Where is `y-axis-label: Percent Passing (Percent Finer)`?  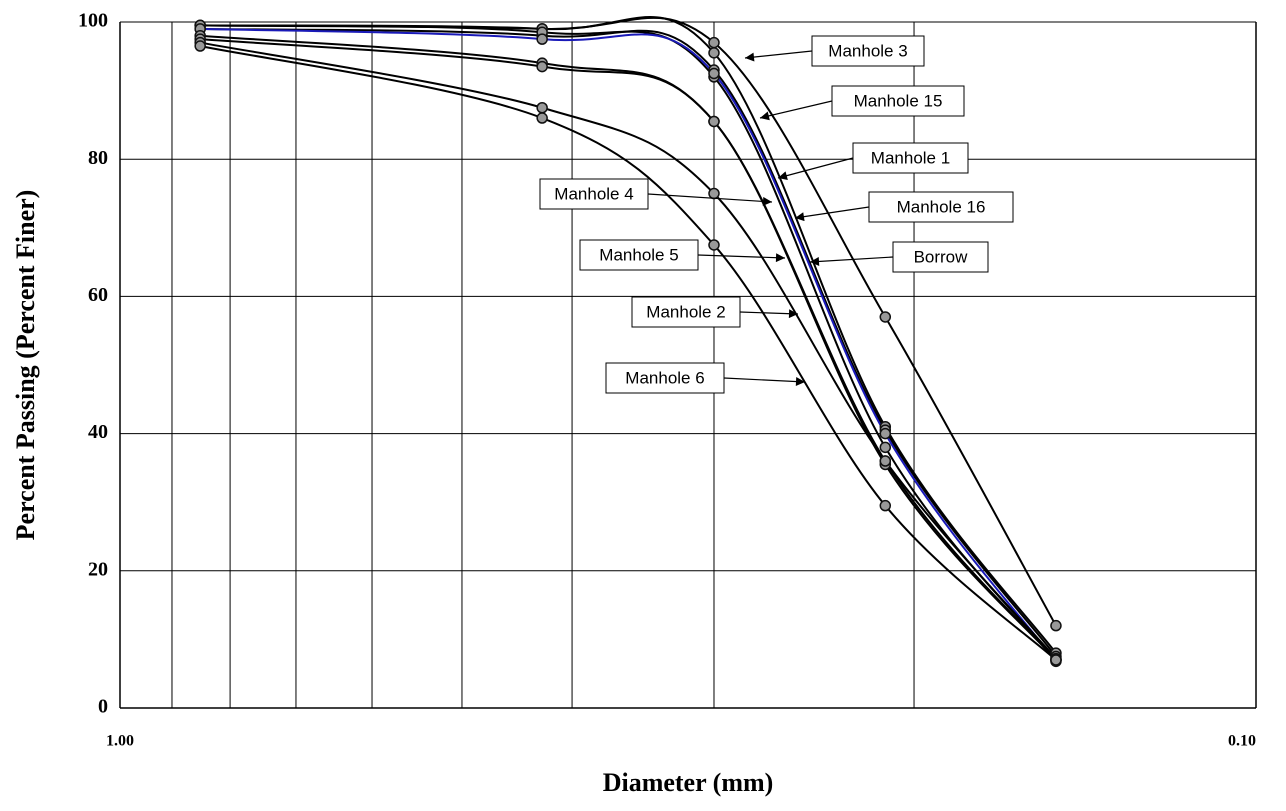
y-axis-label: Percent Passing (Percent Finer) is located at coordinates (25, 365).